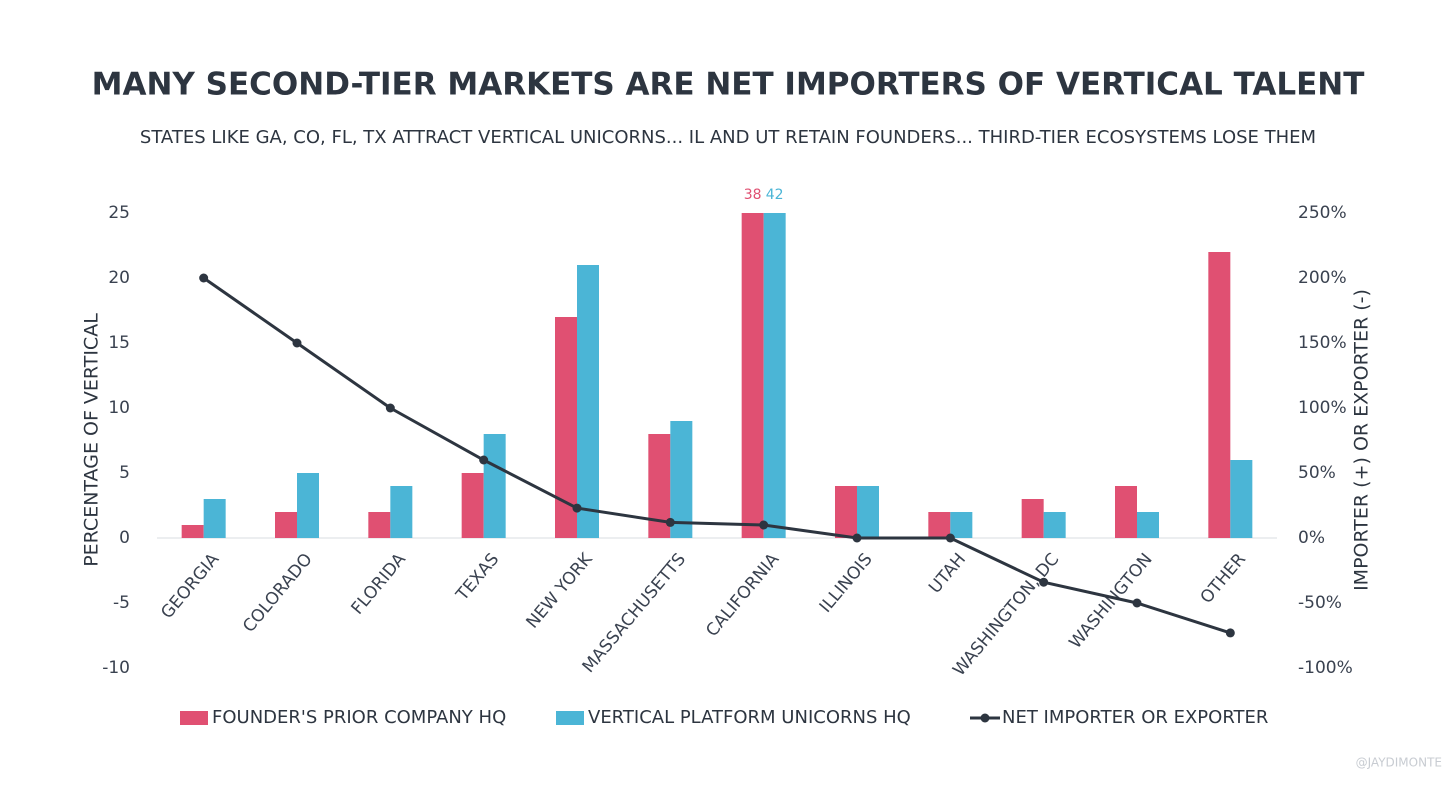 The image size is (1456, 788). What do you see at coordinates (560, 591) in the screenshot?
I see `x-tick-label: NEW YORK` at bounding box center [560, 591].